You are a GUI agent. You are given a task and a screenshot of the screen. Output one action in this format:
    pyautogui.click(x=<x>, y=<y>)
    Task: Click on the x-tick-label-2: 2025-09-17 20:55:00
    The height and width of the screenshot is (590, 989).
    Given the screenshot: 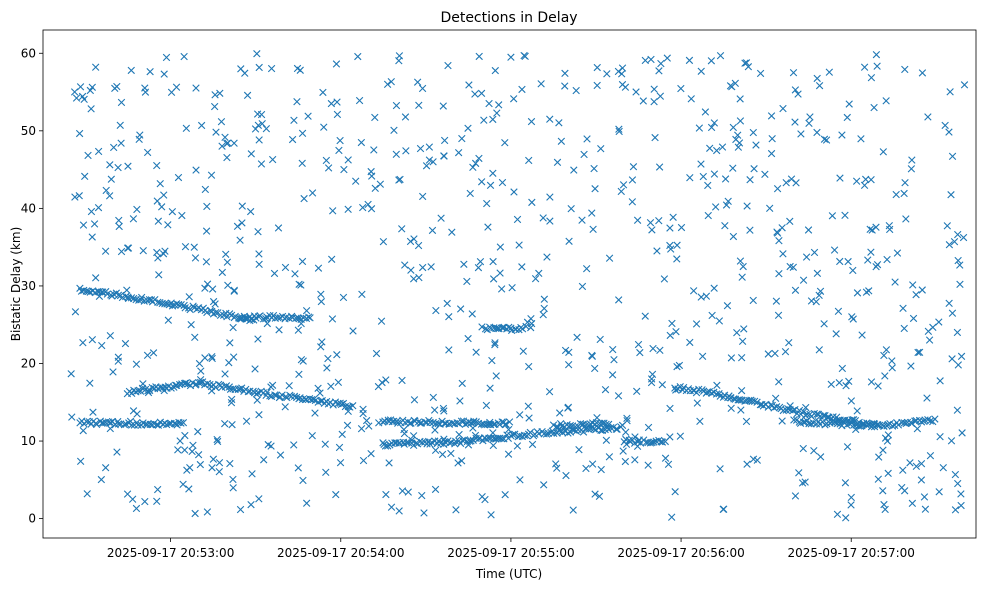 What is the action you would take?
    pyautogui.click(x=510, y=553)
    